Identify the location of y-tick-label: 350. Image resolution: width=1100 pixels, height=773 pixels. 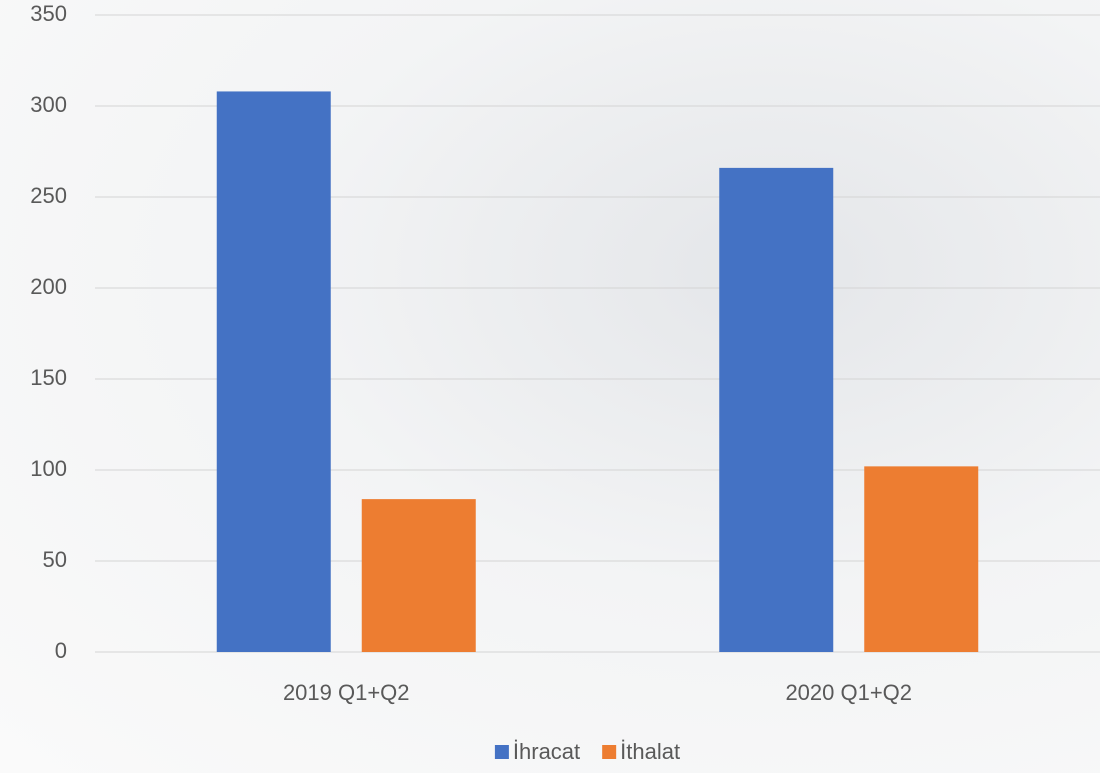
(48, 13).